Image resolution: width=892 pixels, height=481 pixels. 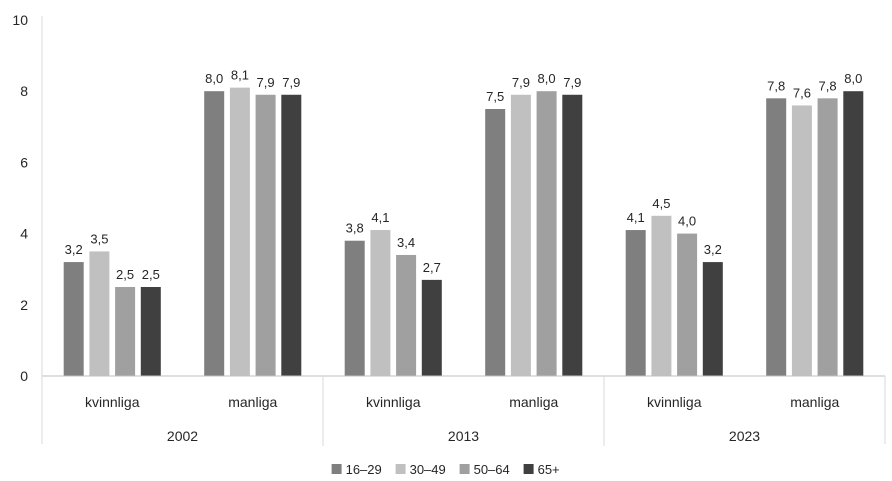 What do you see at coordinates (24, 162) in the screenshot?
I see `y-tick-label: 6` at bounding box center [24, 162].